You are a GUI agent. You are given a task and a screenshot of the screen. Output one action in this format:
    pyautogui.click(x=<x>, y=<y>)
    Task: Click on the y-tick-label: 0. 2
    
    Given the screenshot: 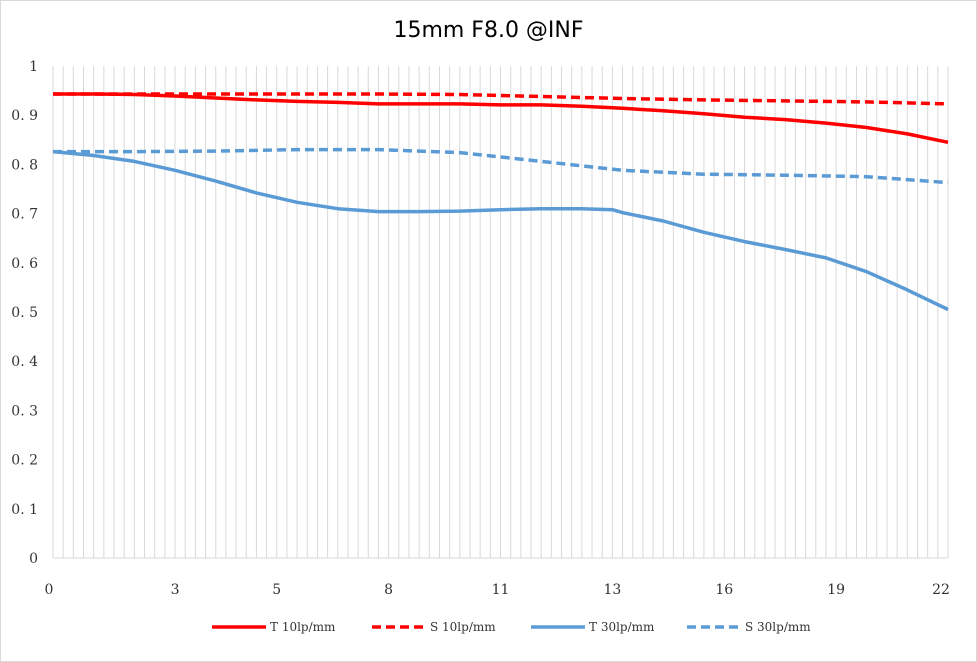 What is the action you would take?
    pyautogui.click(x=24, y=461)
    